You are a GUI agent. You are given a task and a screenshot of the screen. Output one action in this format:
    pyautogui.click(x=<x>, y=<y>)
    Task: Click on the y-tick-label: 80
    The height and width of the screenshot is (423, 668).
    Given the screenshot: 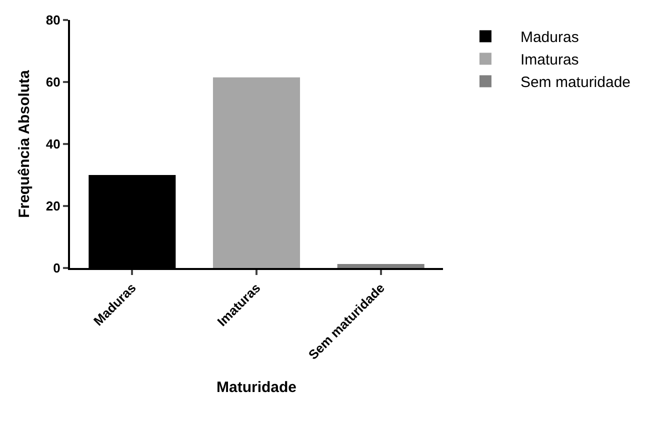 What is the action you would take?
    pyautogui.click(x=53, y=20)
    